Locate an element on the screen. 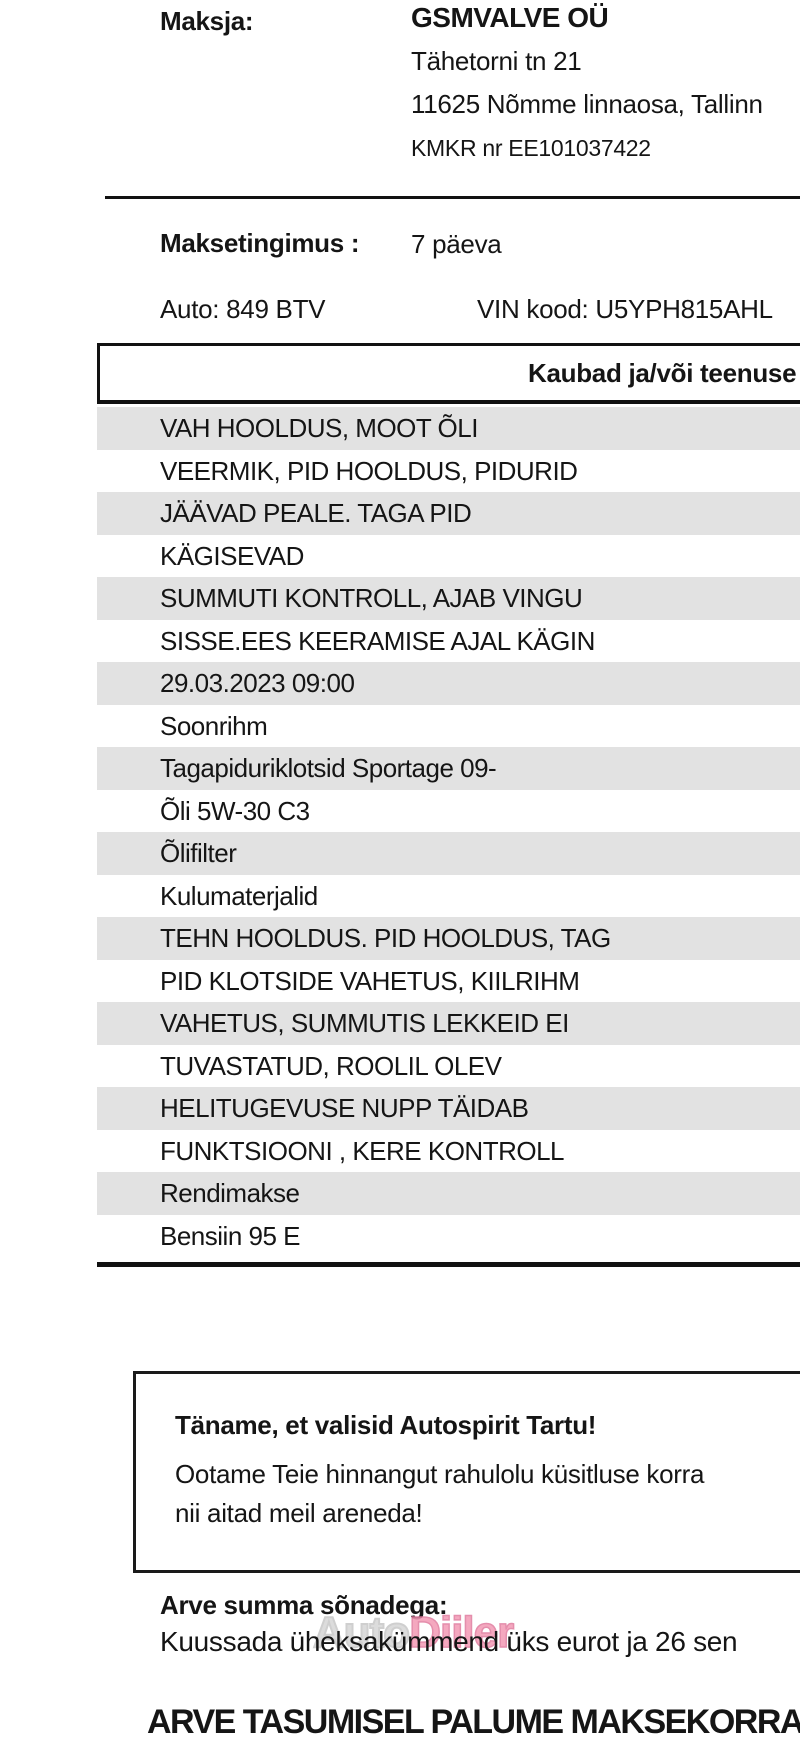 The width and height of the screenshot is (800, 1742). payer-address-line2: 11625 Nõmme linnaosa, Tallinn is located at coordinates (587, 104).